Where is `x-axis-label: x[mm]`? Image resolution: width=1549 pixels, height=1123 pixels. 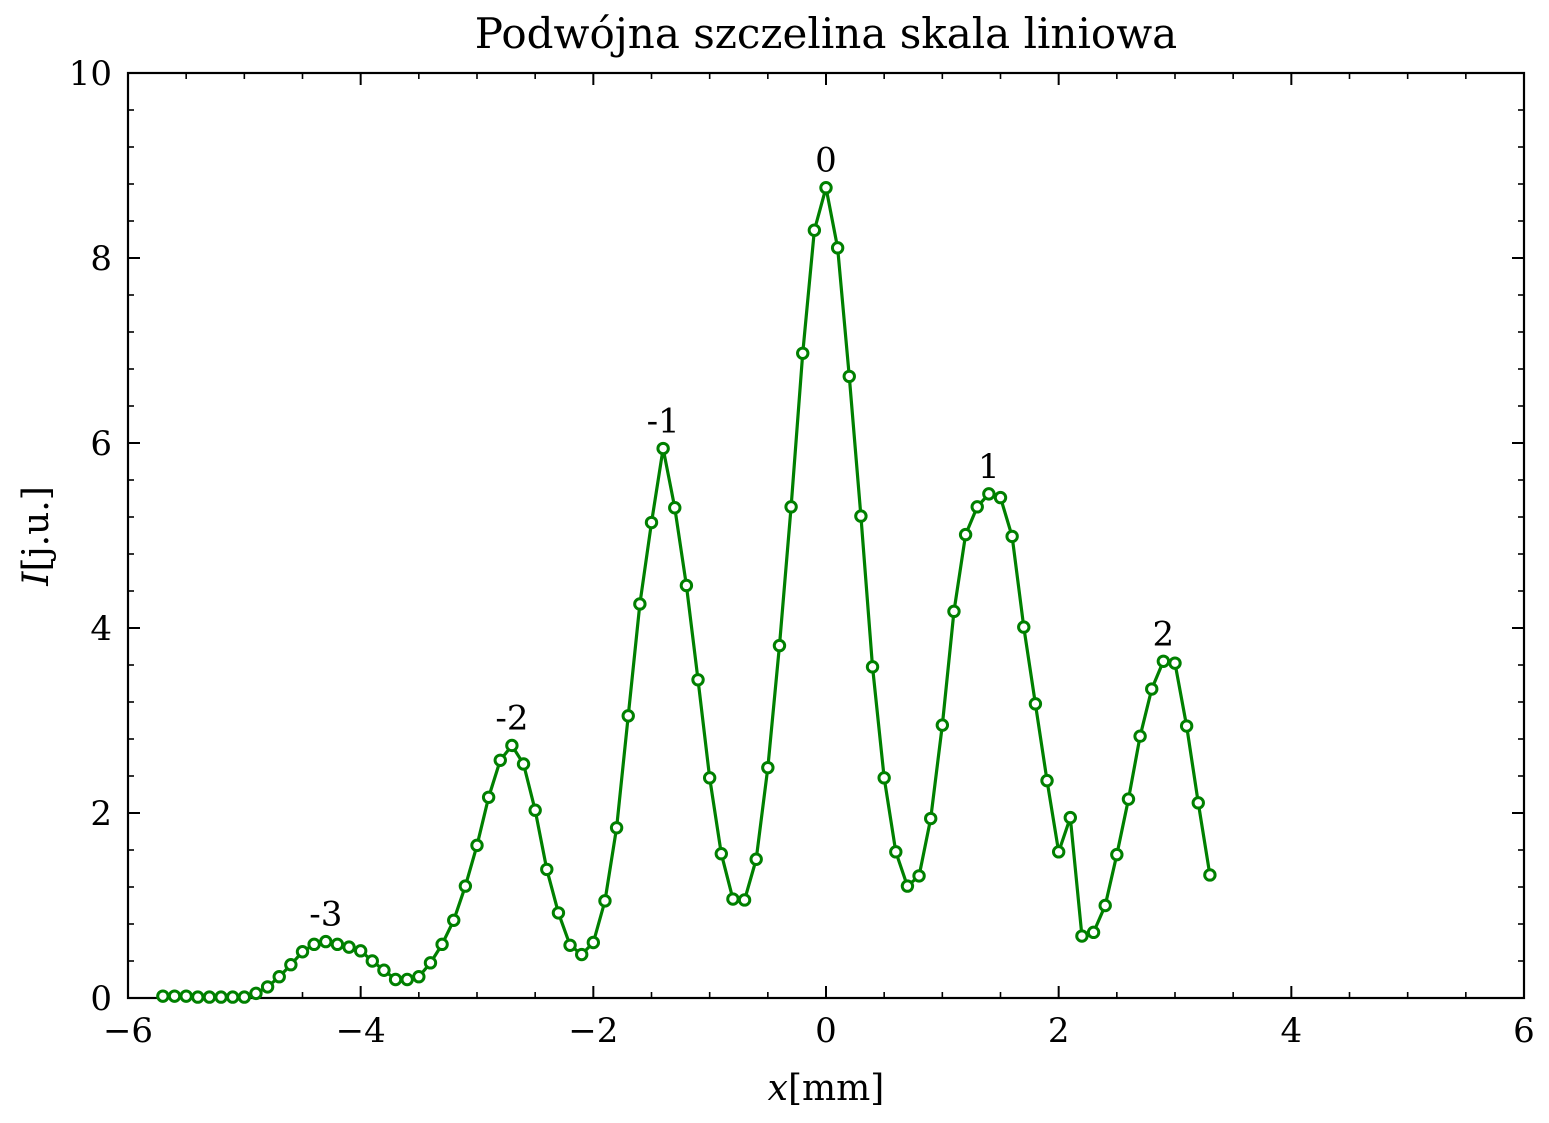
x-axis-label: x[mm] is located at coordinates (826, 1088).